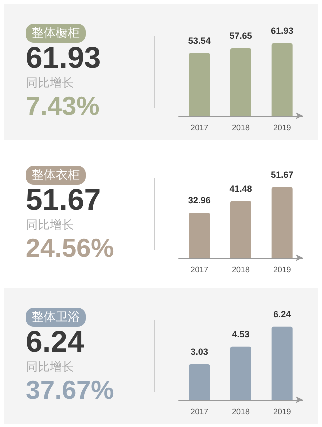  I want to click on text: 7.43%, so click(63, 105).